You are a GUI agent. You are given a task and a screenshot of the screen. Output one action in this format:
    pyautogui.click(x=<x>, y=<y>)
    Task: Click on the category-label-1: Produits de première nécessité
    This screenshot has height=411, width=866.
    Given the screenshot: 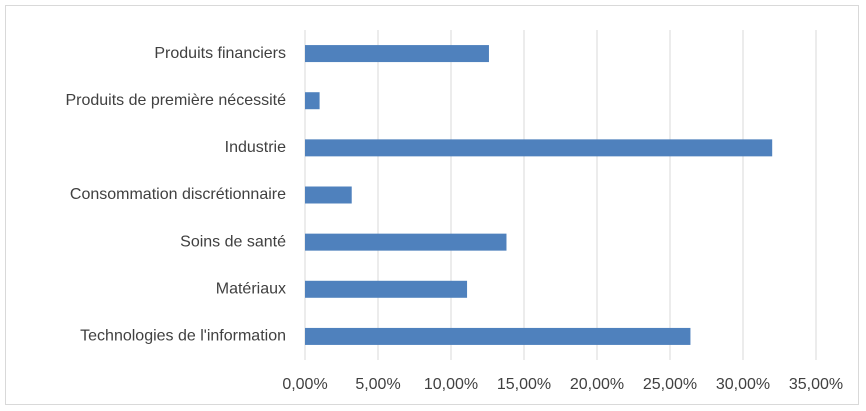 What is the action you would take?
    pyautogui.click(x=175, y=100)
    